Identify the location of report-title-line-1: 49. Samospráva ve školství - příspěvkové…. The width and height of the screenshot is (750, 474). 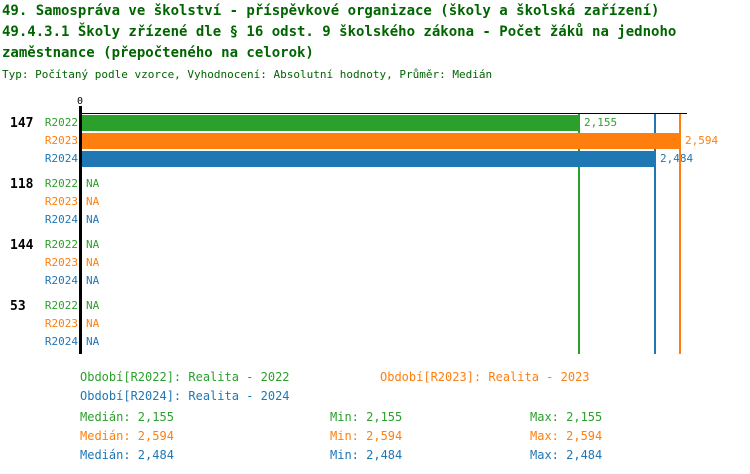
(331, 11).